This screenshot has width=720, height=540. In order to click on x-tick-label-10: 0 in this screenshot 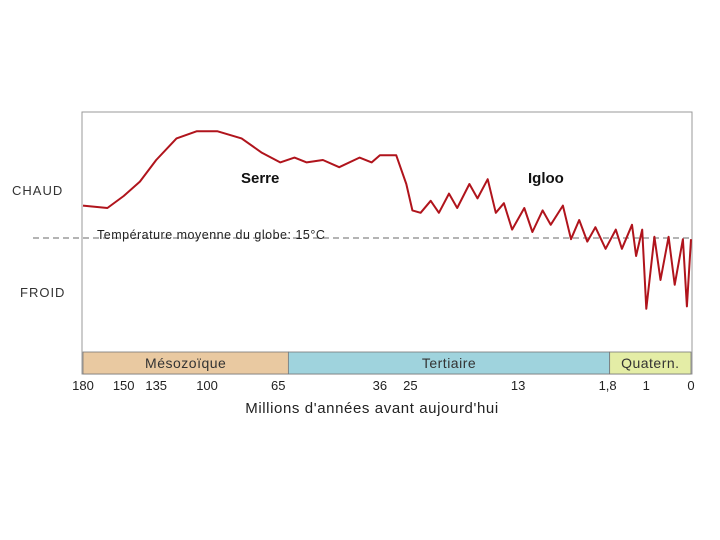, I will do `click(690, 385)`.